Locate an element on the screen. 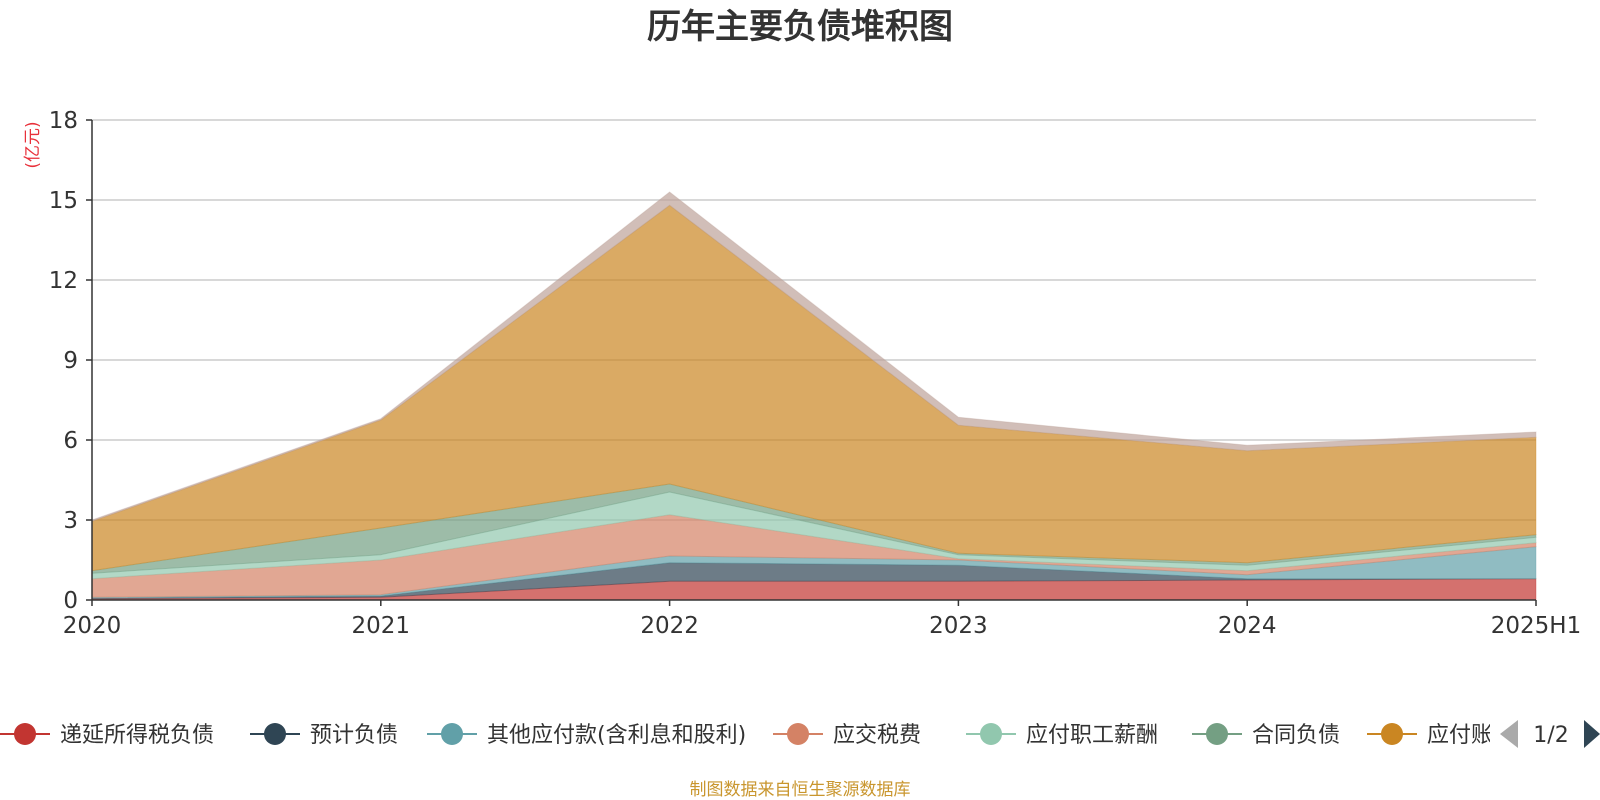 The height and width of the screenshot is (800, 1600). legend-item: 其他应付款(含利息和股利) is located at coordinates (586, 735).